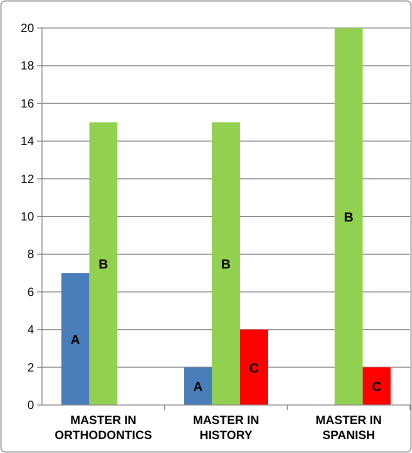 Image resolution: width=412 pixels, height=453 pixels. I want to click on series-label: A, so click(75, 340).